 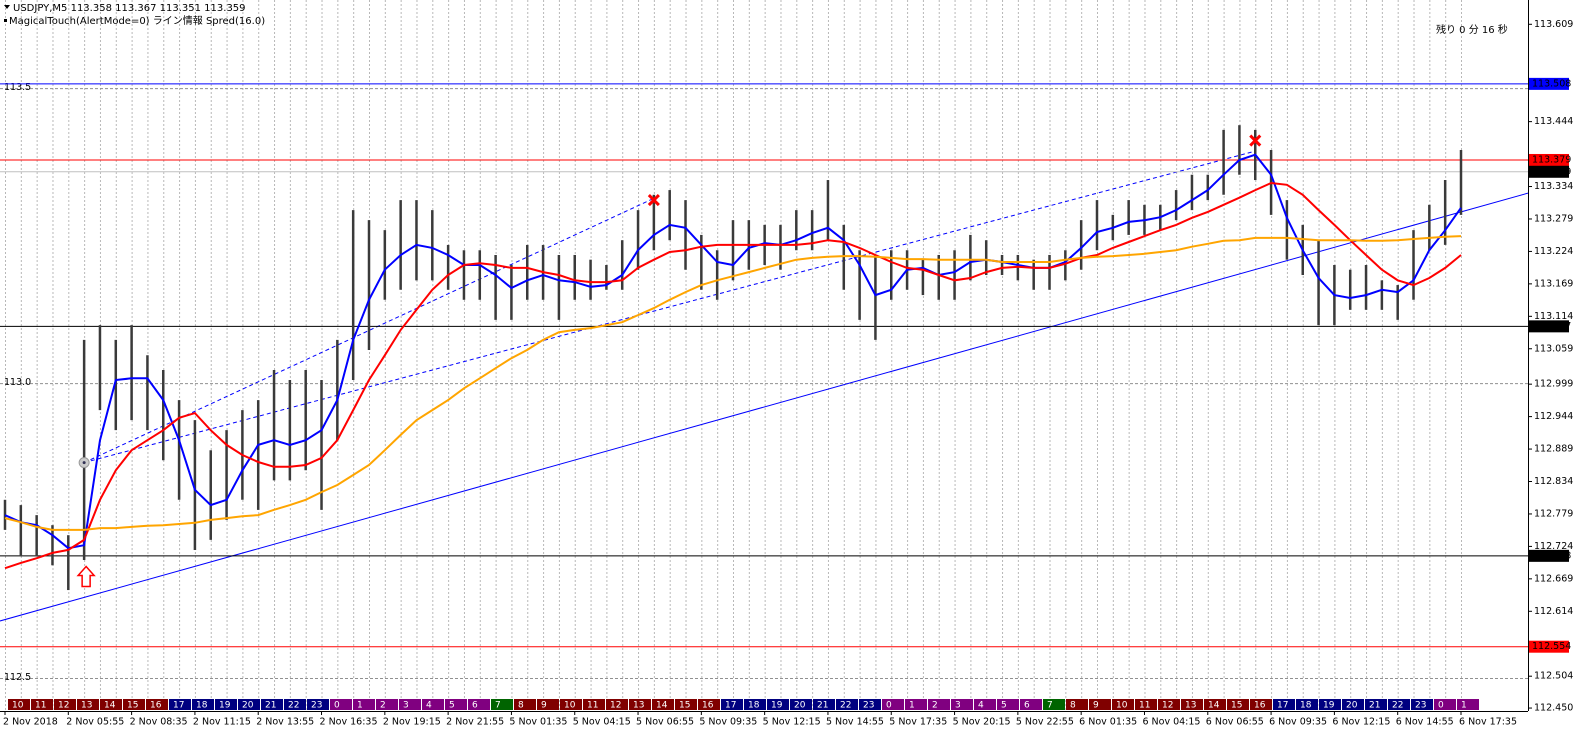 What do you see at coordinates (1236, 706) in the screenshot?
I see `hour-label: 15` at bounding box center [1236, 706].